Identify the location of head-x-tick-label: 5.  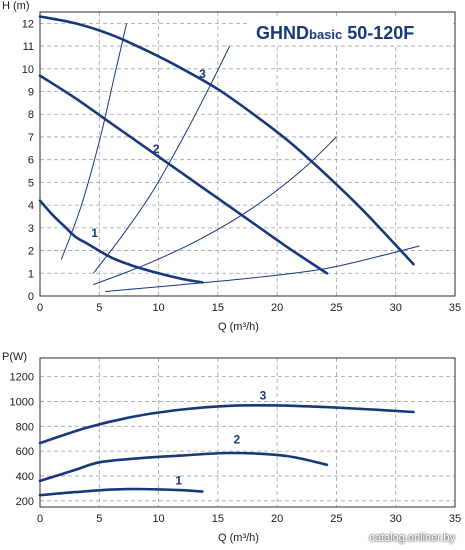
(99, 308).